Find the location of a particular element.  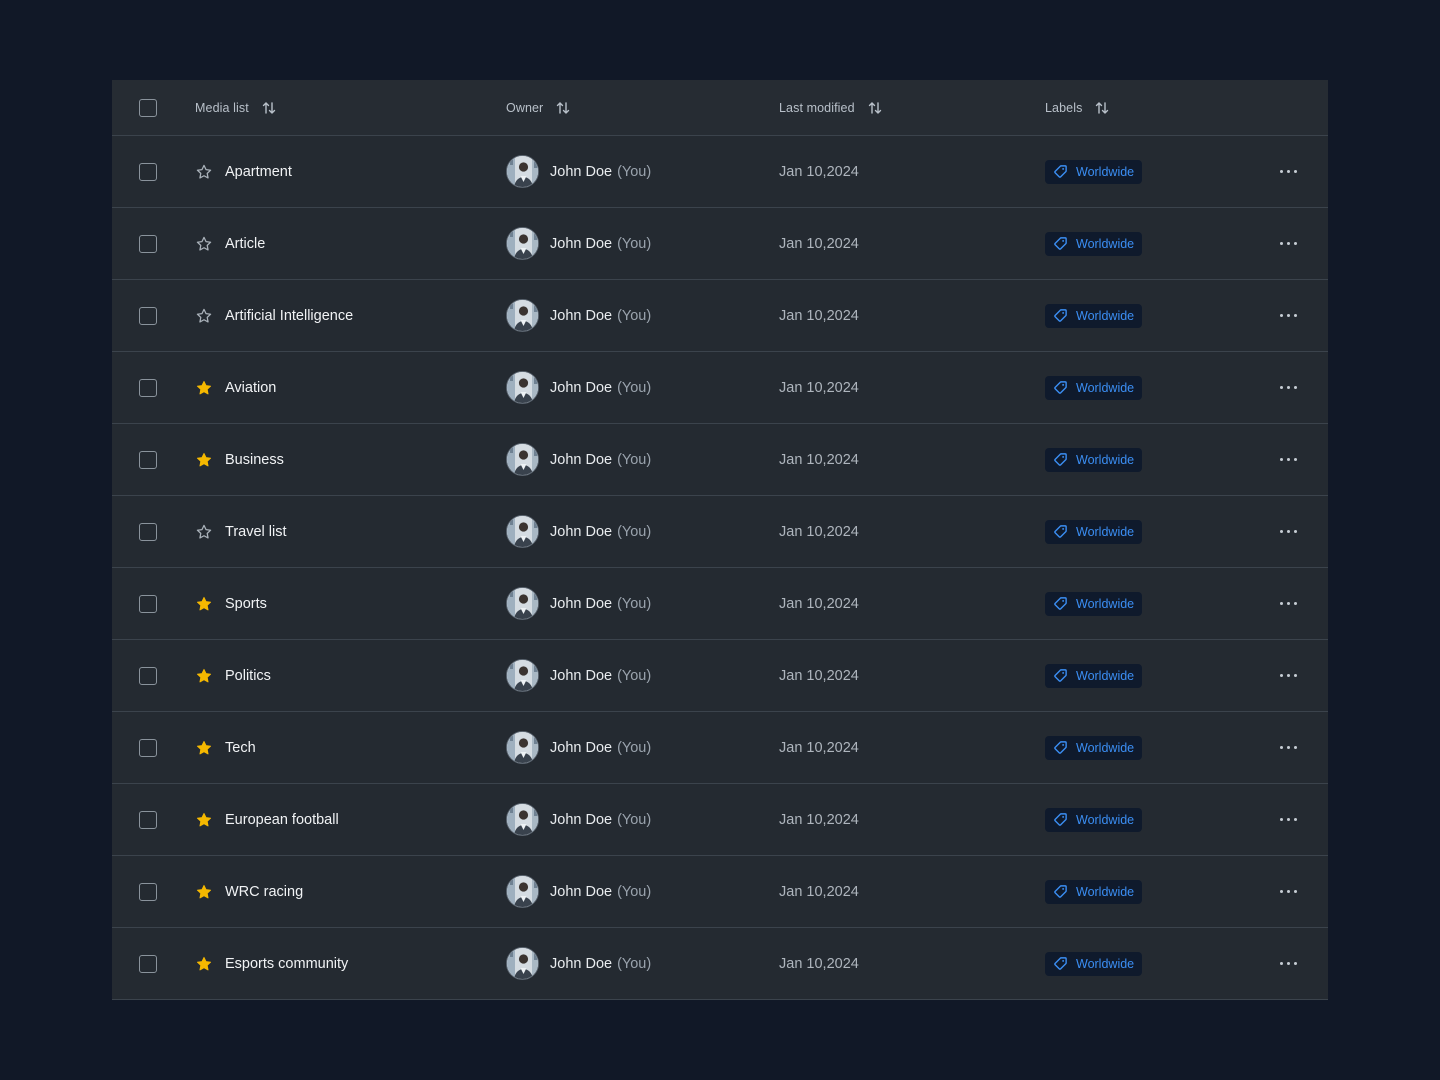

media-list-name: Business is located at coordinates (254, 459).